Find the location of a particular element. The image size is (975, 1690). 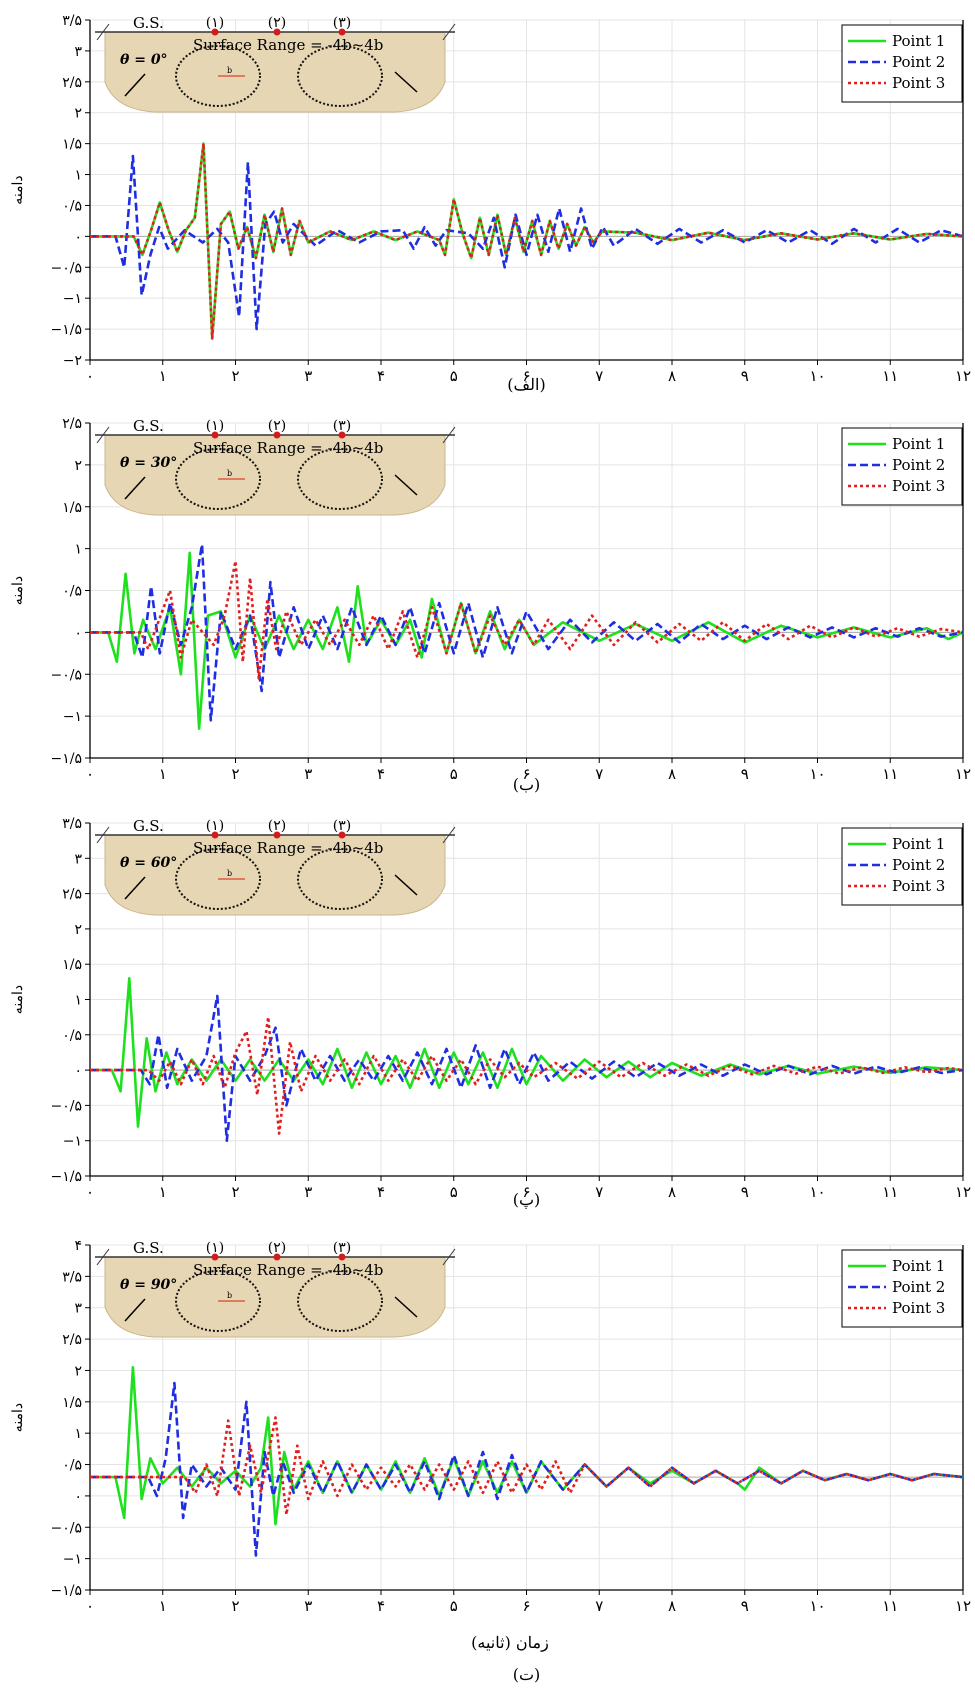

y-tick-label: ۳/۵ is located at coordinates (72, 1277).